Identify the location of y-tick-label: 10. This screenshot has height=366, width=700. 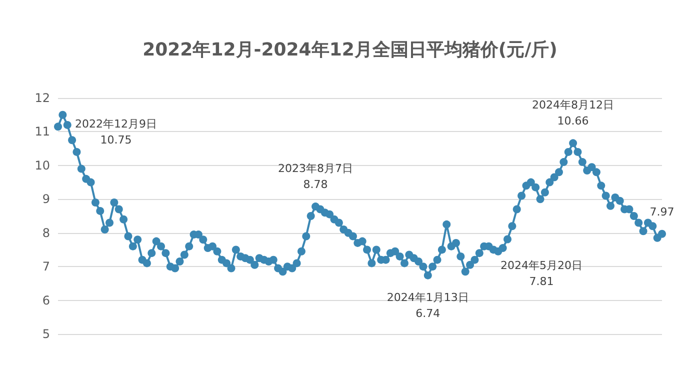
(42, 165).